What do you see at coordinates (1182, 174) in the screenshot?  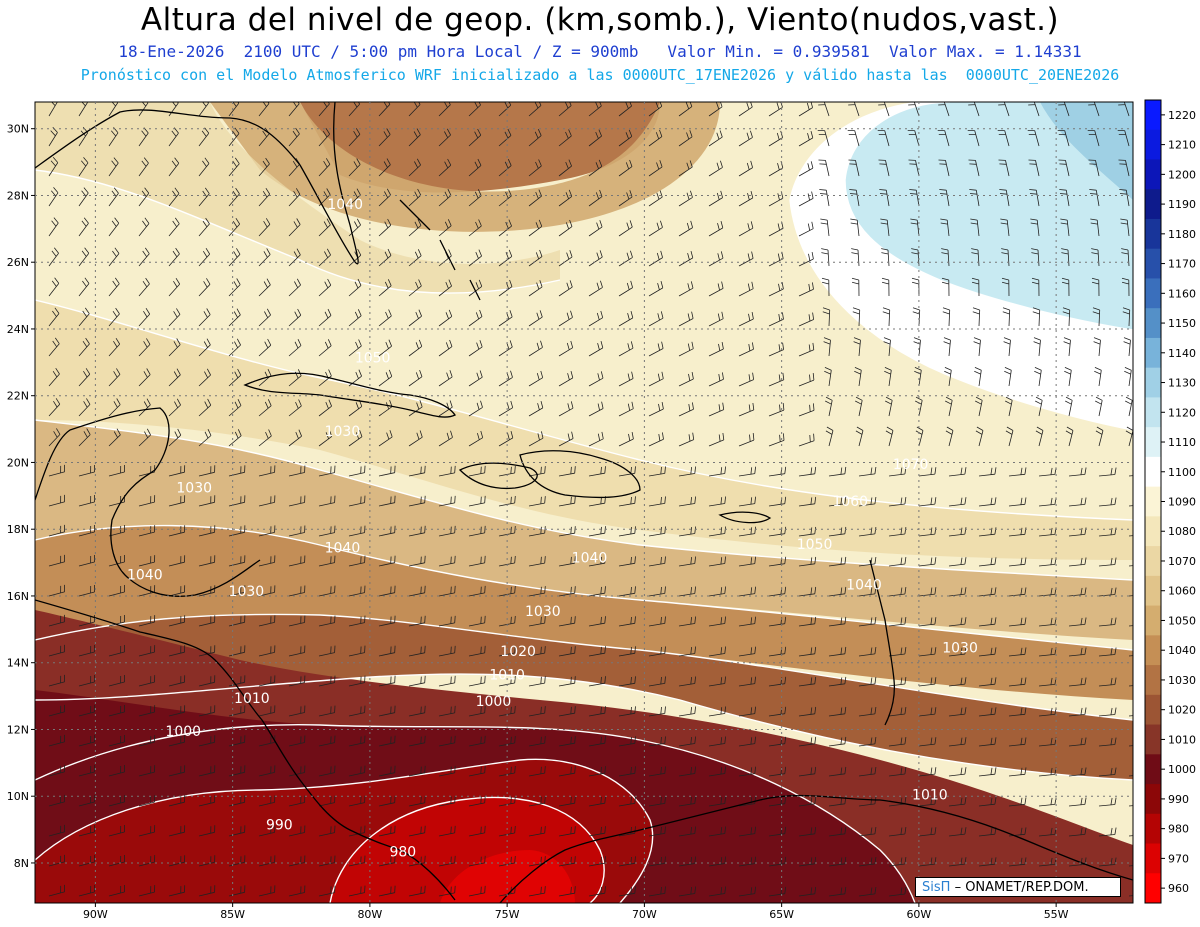 I see `colorbar-label: 1200` at bounding box center [1182, 174].